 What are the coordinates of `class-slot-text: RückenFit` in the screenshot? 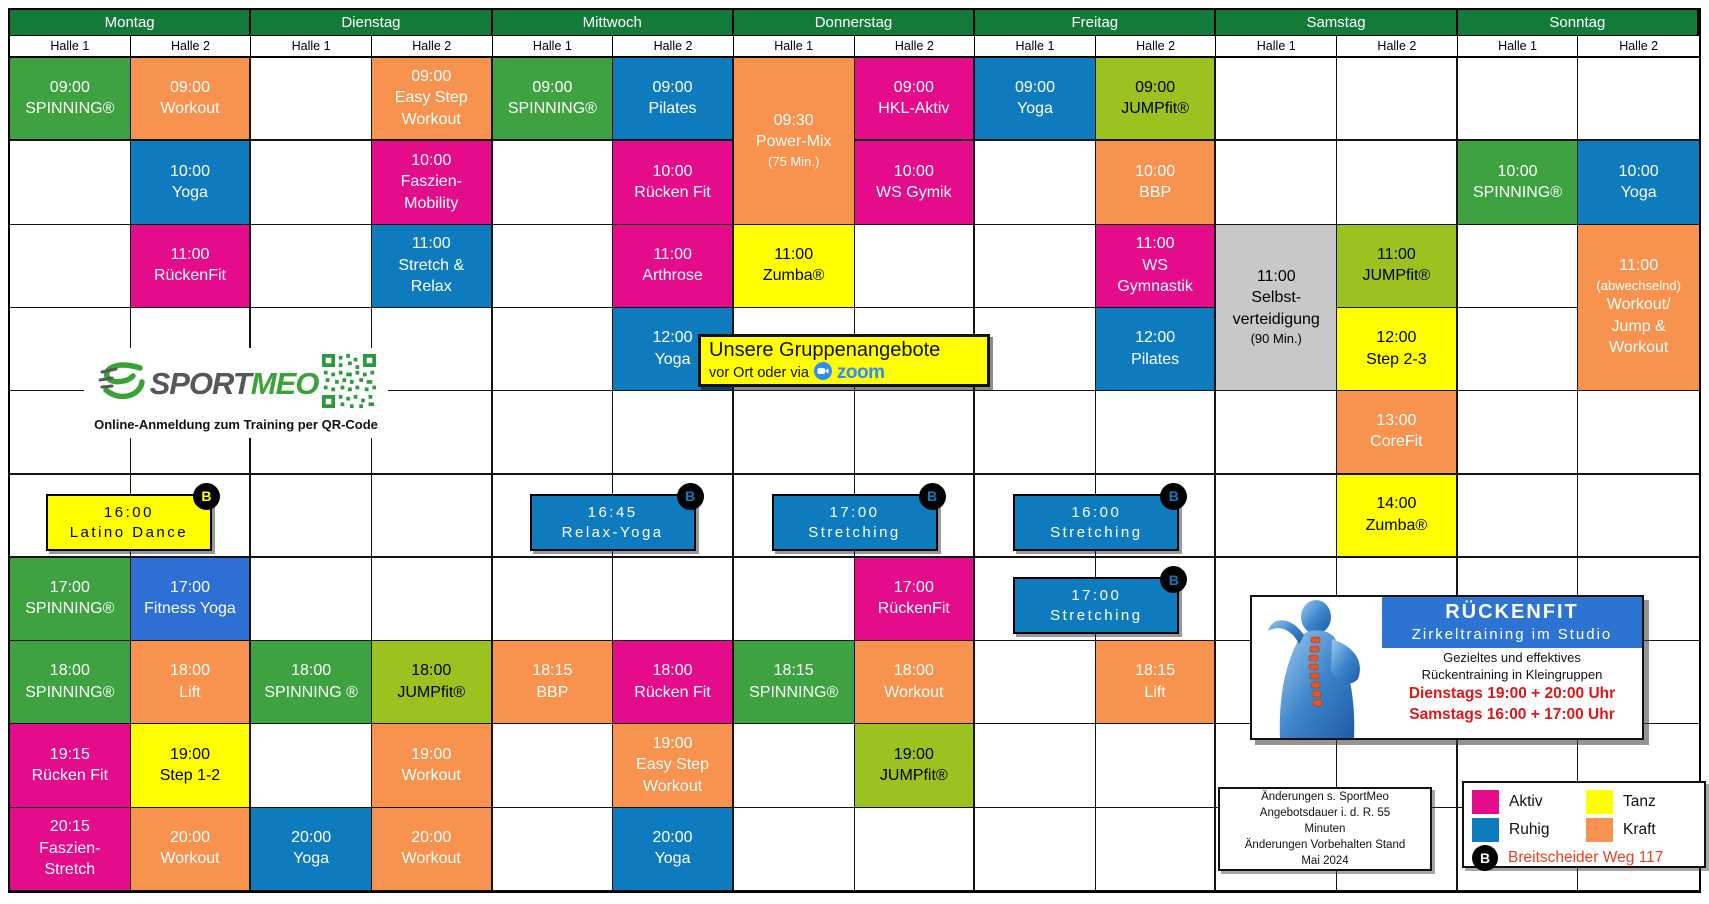 It's located at (913, 609).